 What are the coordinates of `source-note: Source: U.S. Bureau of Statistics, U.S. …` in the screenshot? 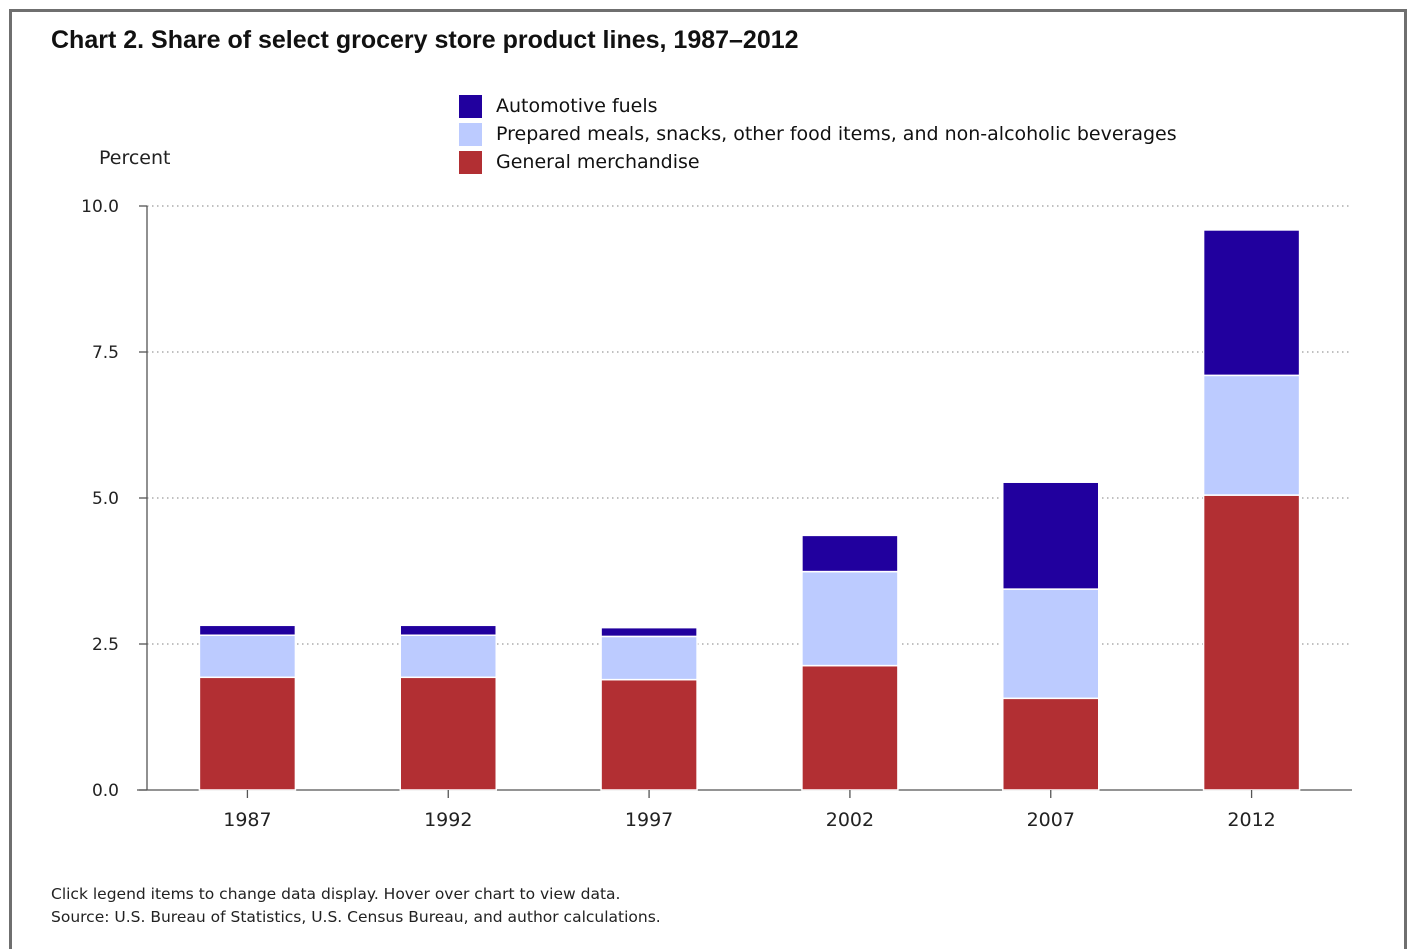 It's located at (356, 917).